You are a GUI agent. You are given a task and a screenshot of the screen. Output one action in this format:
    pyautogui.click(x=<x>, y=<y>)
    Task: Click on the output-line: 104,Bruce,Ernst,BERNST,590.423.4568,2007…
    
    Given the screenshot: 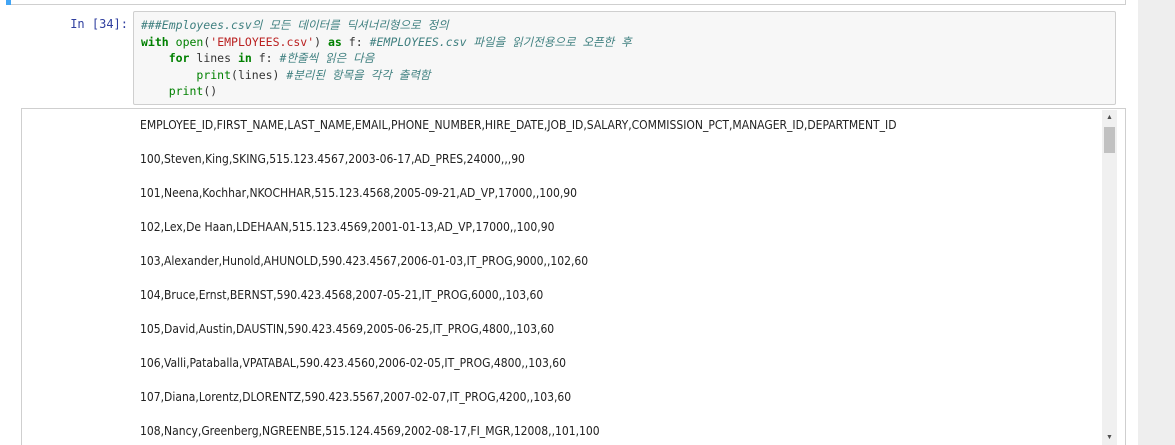 What is the action you would take?
    pyautogui.click(x=342, y=295)
    